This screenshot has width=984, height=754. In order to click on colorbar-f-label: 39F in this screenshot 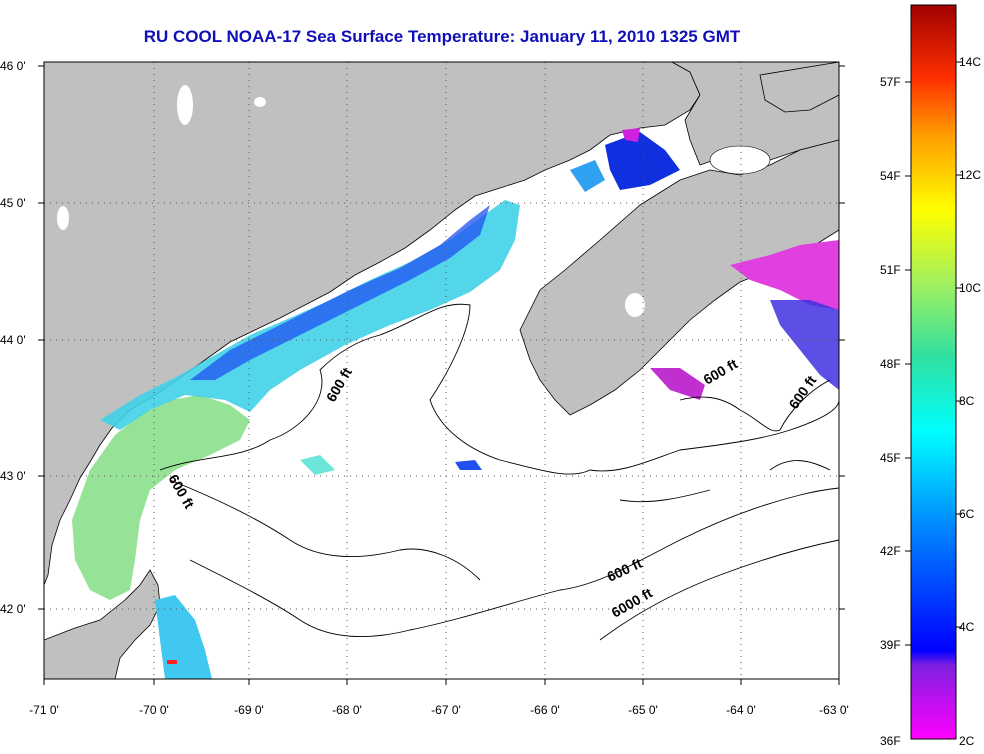, I will do `click(890, 645)`.